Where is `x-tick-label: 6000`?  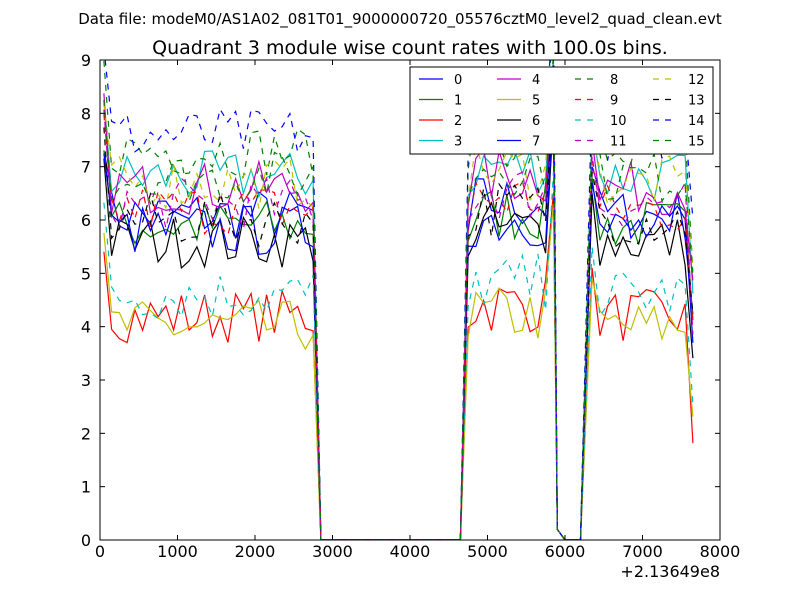
x-tick-label: 6000 is located at coordinates (565, 551).